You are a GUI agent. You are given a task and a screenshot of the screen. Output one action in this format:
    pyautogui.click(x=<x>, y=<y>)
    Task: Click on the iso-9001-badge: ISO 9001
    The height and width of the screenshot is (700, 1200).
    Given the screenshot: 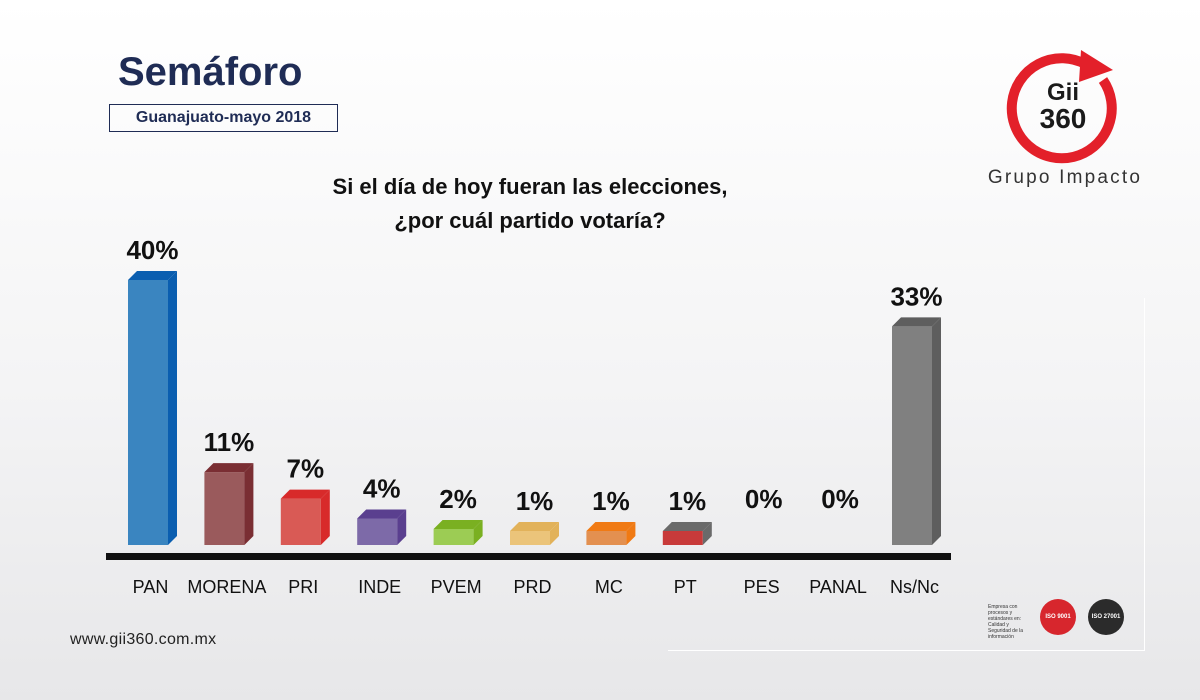 What is the action you would take?
    pyautogui.click(x=1058, y=617)
    